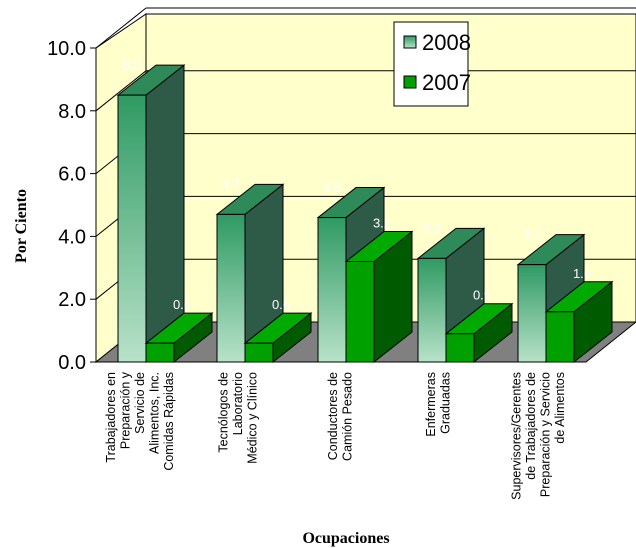 This screenshot has height=548, width=636. What do you see at coordinates (431, 404) in the screenshot?
I see `category-label-line: Enfermeras` at bounding box center [431, 404].